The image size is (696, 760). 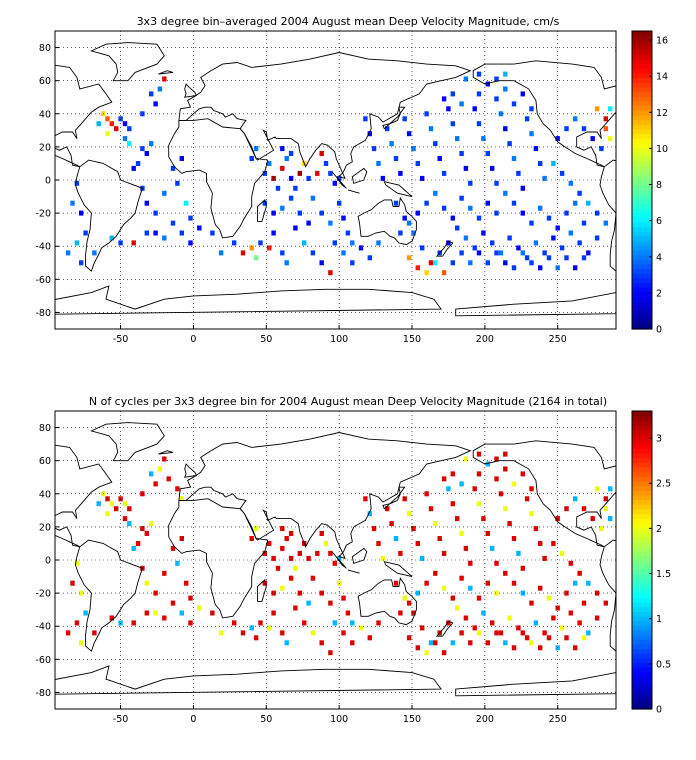 I want to click on y-tick-label: 80, so click(x=45, y=48).